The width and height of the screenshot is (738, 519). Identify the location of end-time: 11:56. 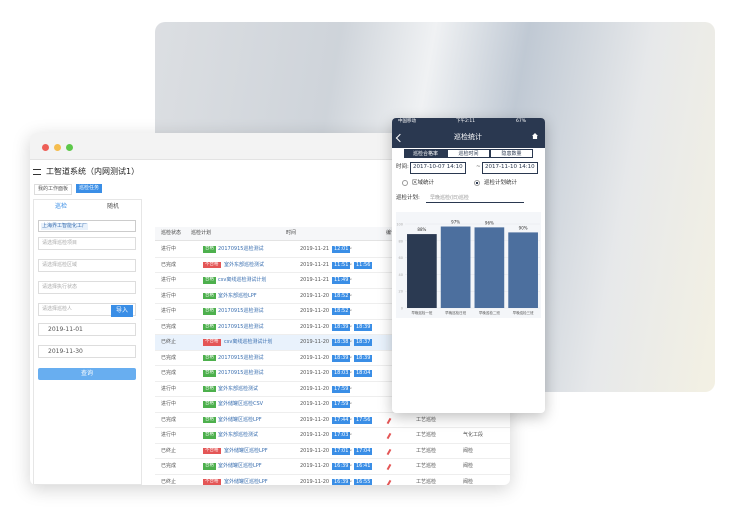
(363, 265).